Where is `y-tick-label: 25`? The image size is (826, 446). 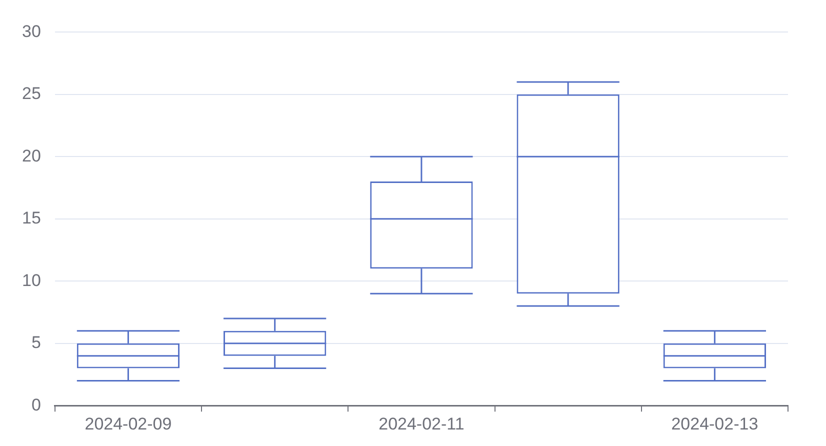 y-tick-label: 25 is located at coordinates (31, 94).